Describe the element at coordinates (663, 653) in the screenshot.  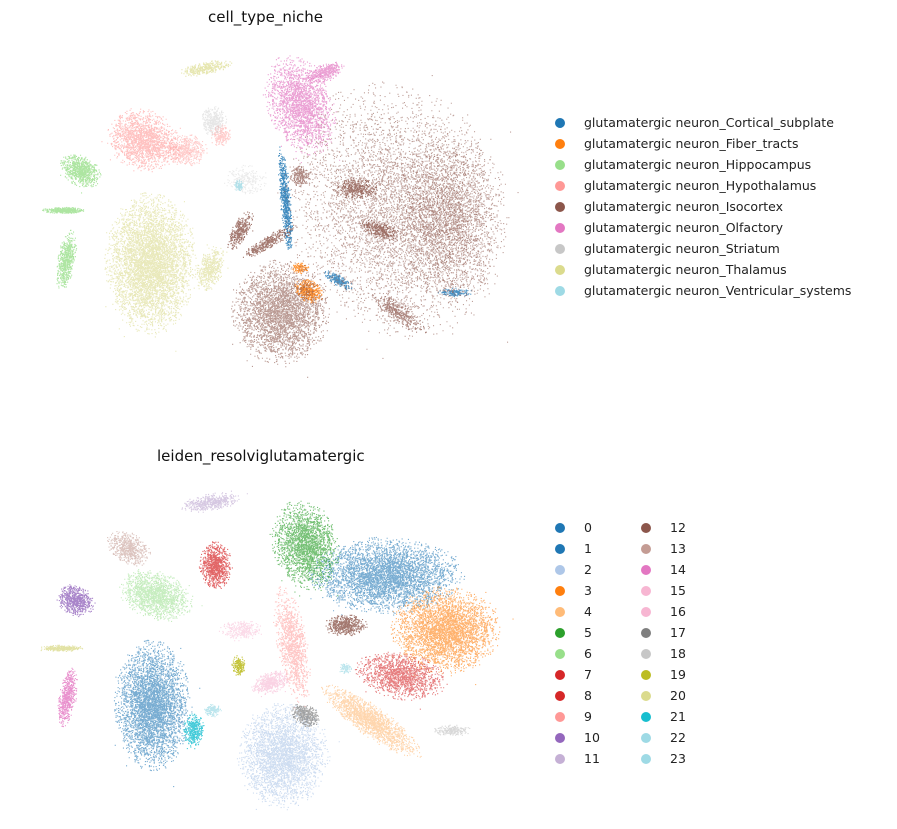
I see `legend-item-18: 18` at that location.